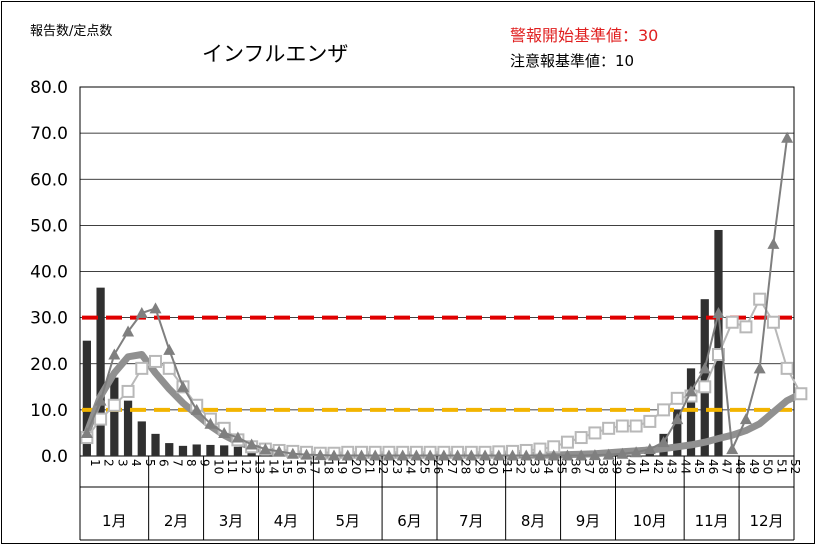 This screenshot has height=547, width=818. I want to click on month-label: 10月, so click(650, 521).